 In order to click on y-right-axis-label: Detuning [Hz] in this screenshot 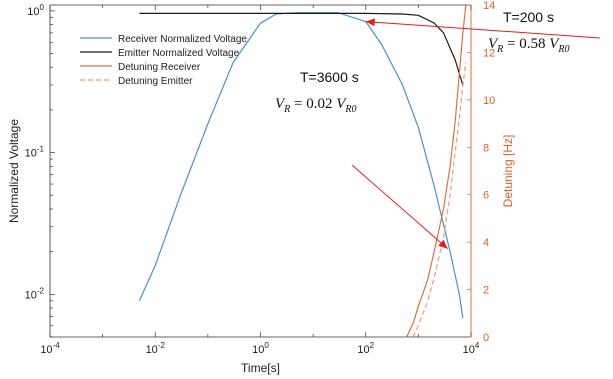, I will do `click(508, 171)`.